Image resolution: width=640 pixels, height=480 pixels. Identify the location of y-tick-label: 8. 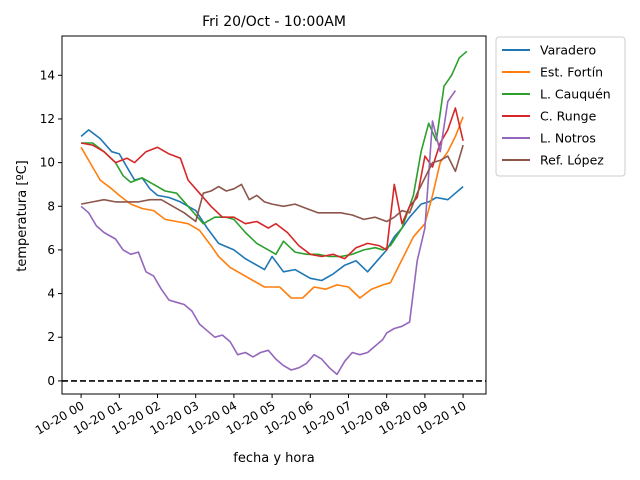
(51, 206).